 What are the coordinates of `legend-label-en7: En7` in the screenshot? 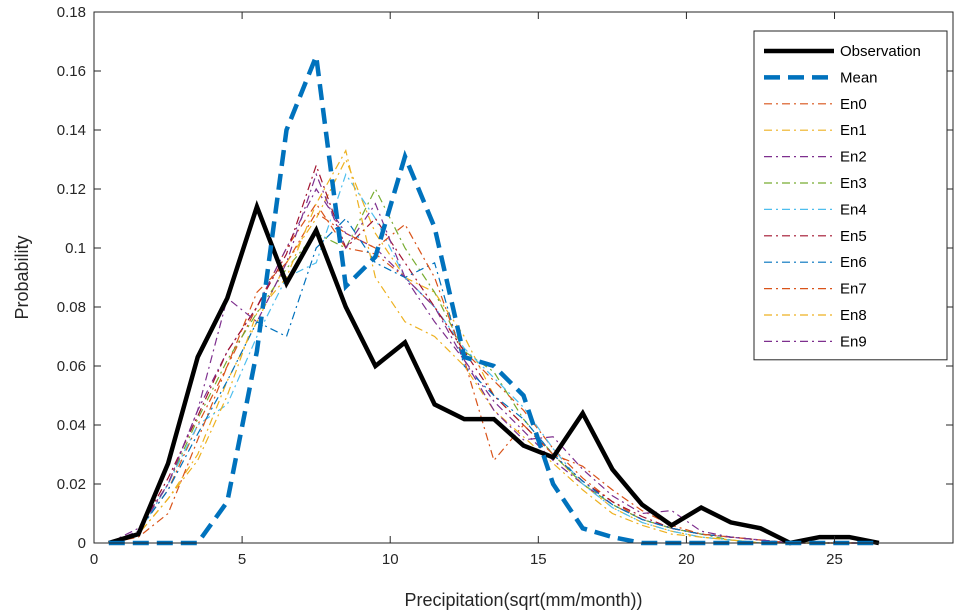 It's located at (853, 289).